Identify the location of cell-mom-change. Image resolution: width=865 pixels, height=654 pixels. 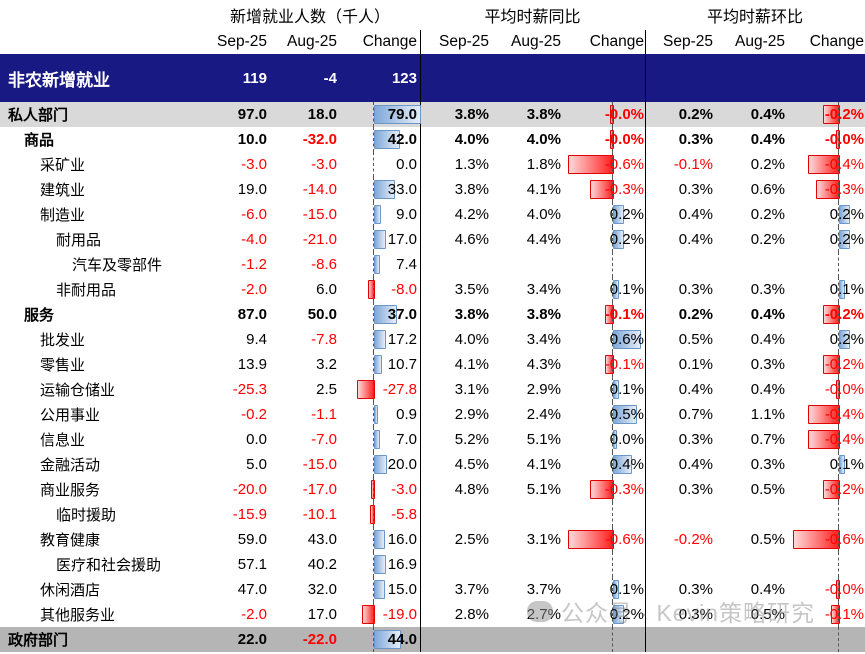
(828, 564).